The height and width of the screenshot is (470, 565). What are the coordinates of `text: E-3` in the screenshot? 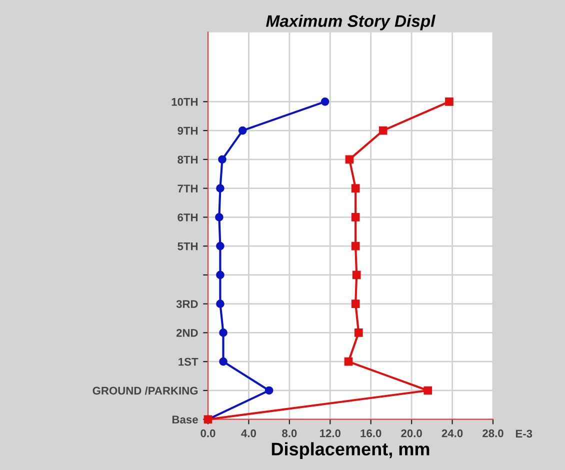 It's located at (524, 434).